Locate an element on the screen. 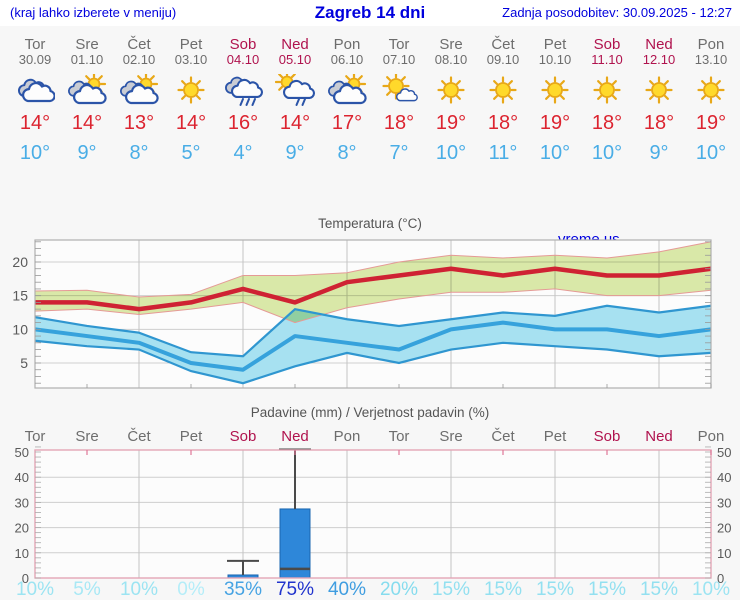  day-date: 12.10 is located at coordinates (659, 59).